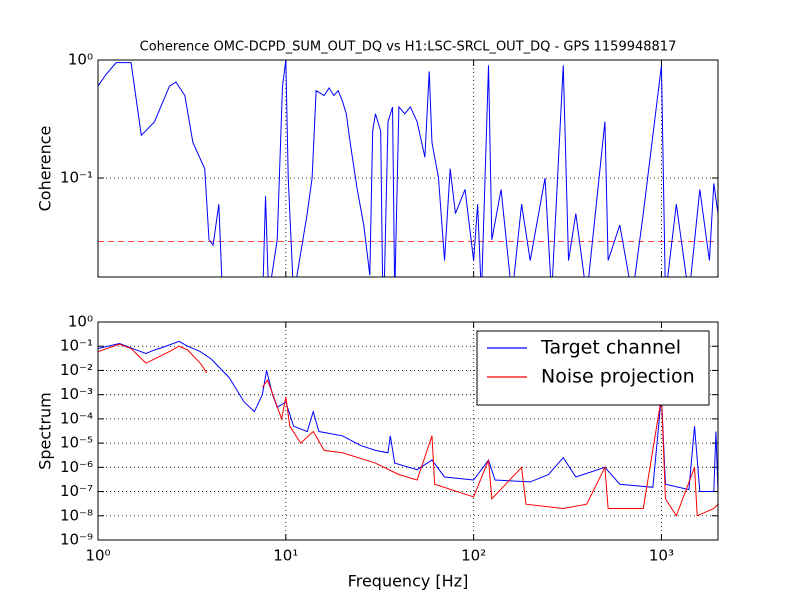 The width and height of the screenshot is (800, 600). What do you see at coordinates (76, 443) in the screenshot?
I see `y-tick-label: 10⁻⁵` at bounding box center [76, 443].